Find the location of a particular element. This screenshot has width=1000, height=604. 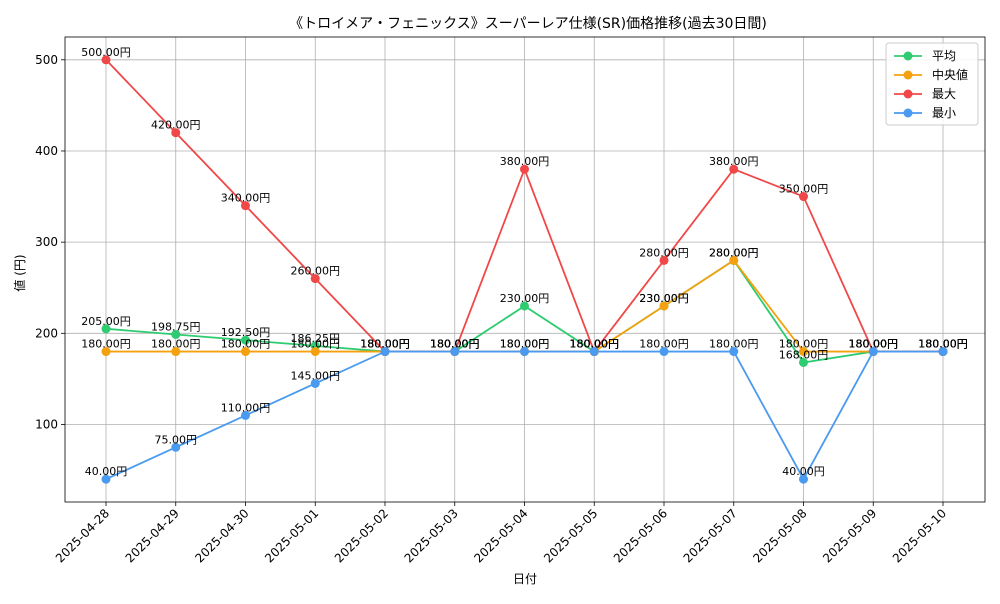

y-axis-label: 値 (円) is located at coordinates (19, 272).